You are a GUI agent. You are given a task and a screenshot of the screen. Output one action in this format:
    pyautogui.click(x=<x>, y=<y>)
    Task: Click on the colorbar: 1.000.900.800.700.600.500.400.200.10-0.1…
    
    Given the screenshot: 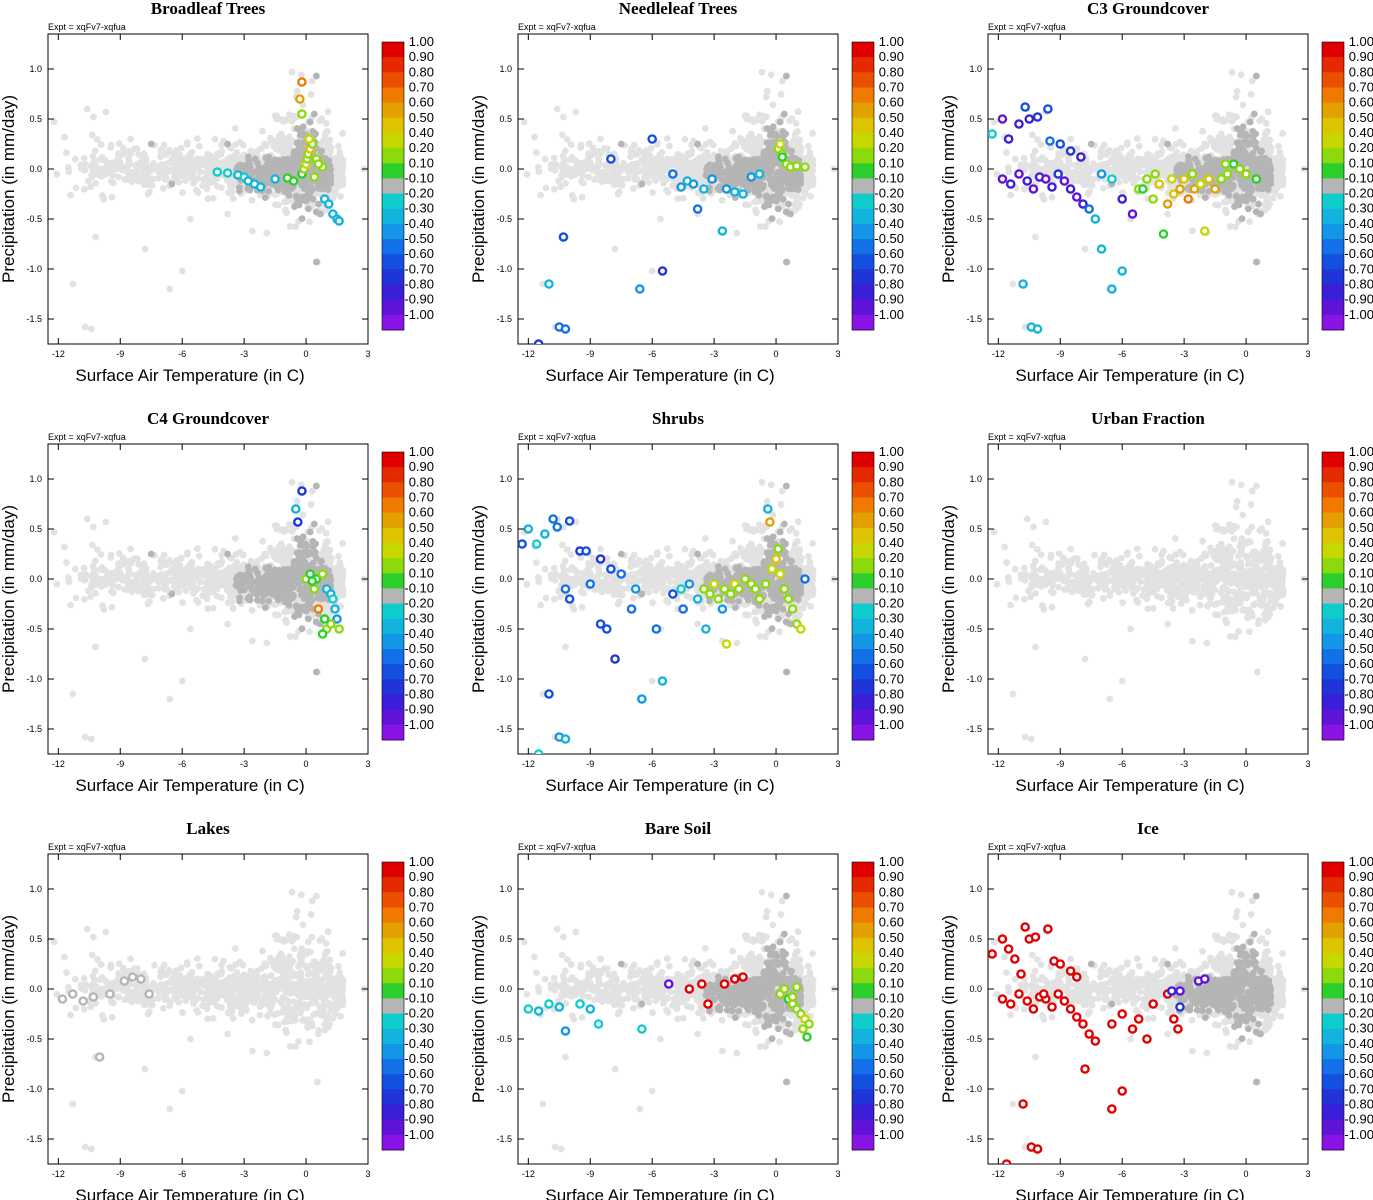 What is the action you would take?
    pyautogui.click(x=1347, y=182)
    